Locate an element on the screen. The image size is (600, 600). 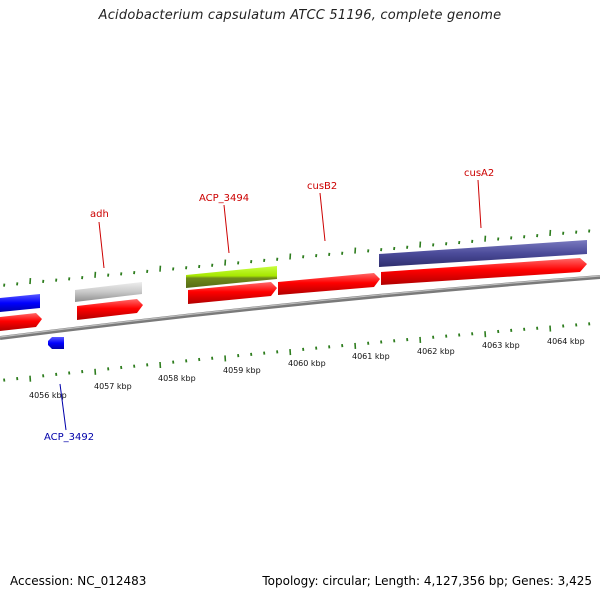
cusb2-leader-line is located at coordinates (322, 217).